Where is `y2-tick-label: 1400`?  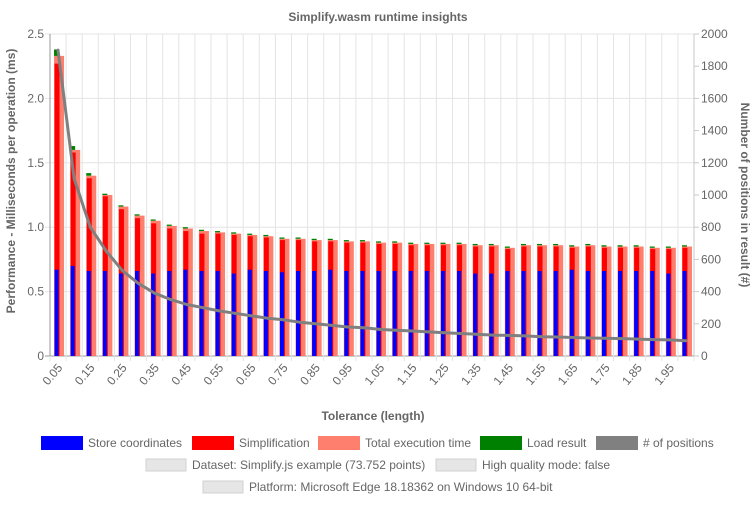
y2-tick-label: 1400 is located at coordinates (714, 131).